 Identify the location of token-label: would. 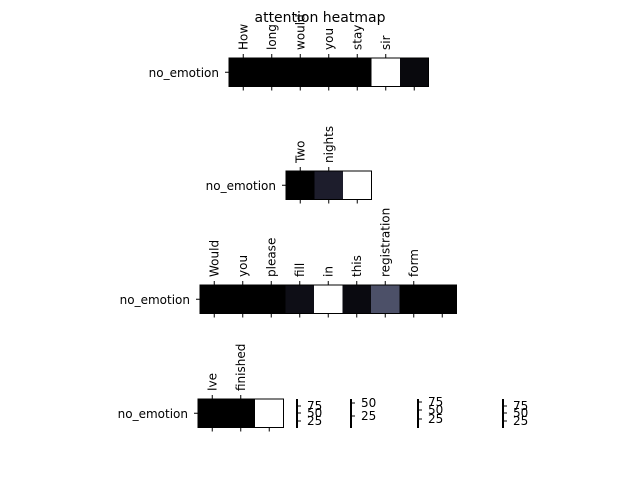
(300, 32).